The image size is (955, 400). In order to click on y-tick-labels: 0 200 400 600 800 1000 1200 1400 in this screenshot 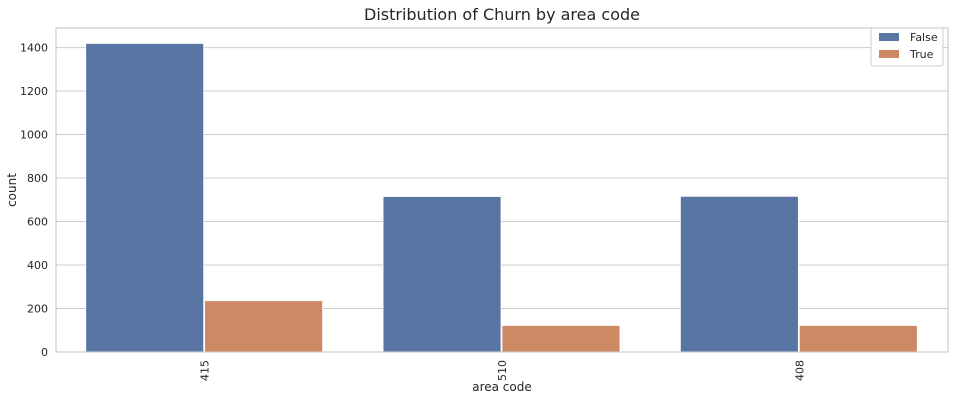, I will do `click(34, 200)`.